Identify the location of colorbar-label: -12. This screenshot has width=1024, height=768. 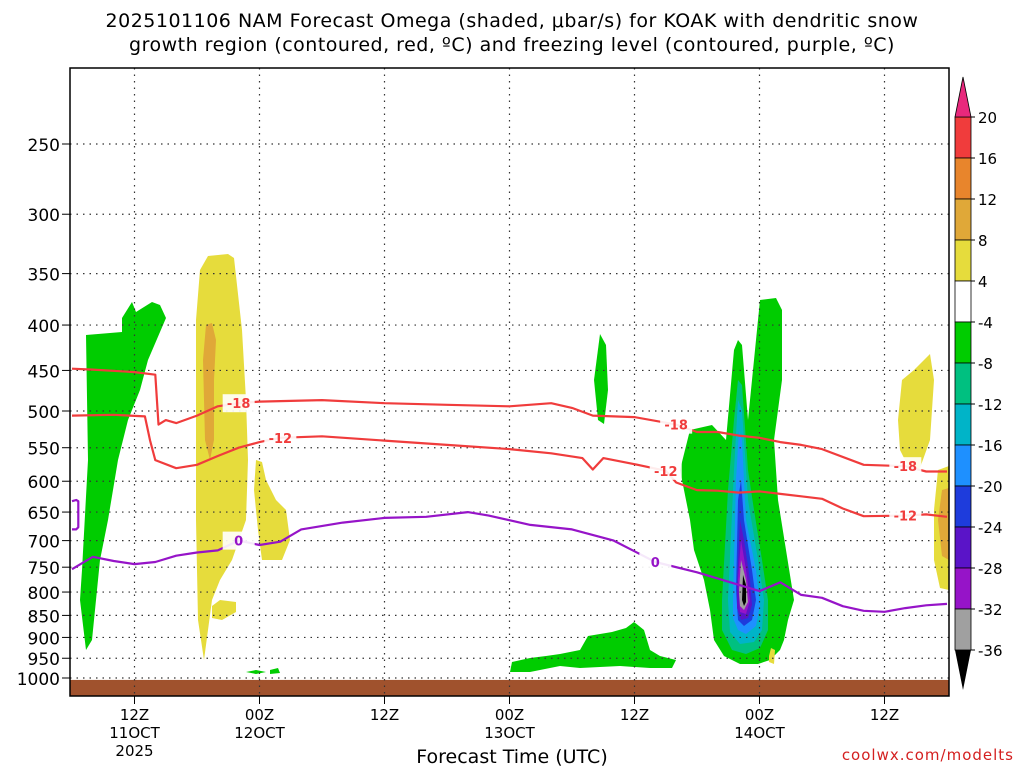
(990, 405).